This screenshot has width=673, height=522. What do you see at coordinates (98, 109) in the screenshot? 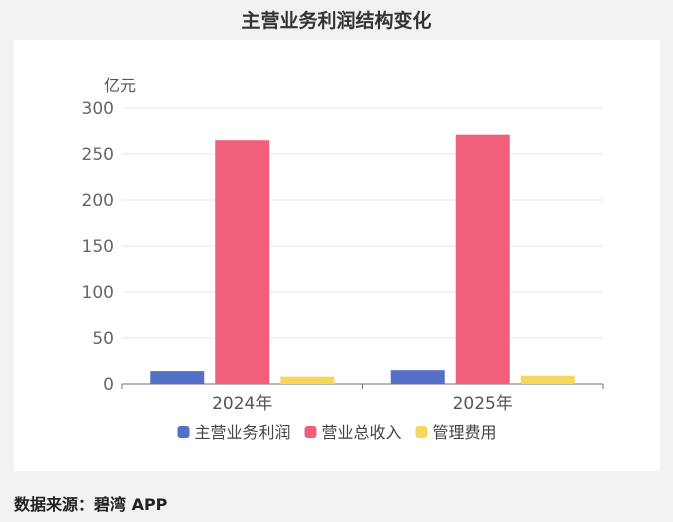
I see `y-tick-label: 300` at bounding box center [98, 109].